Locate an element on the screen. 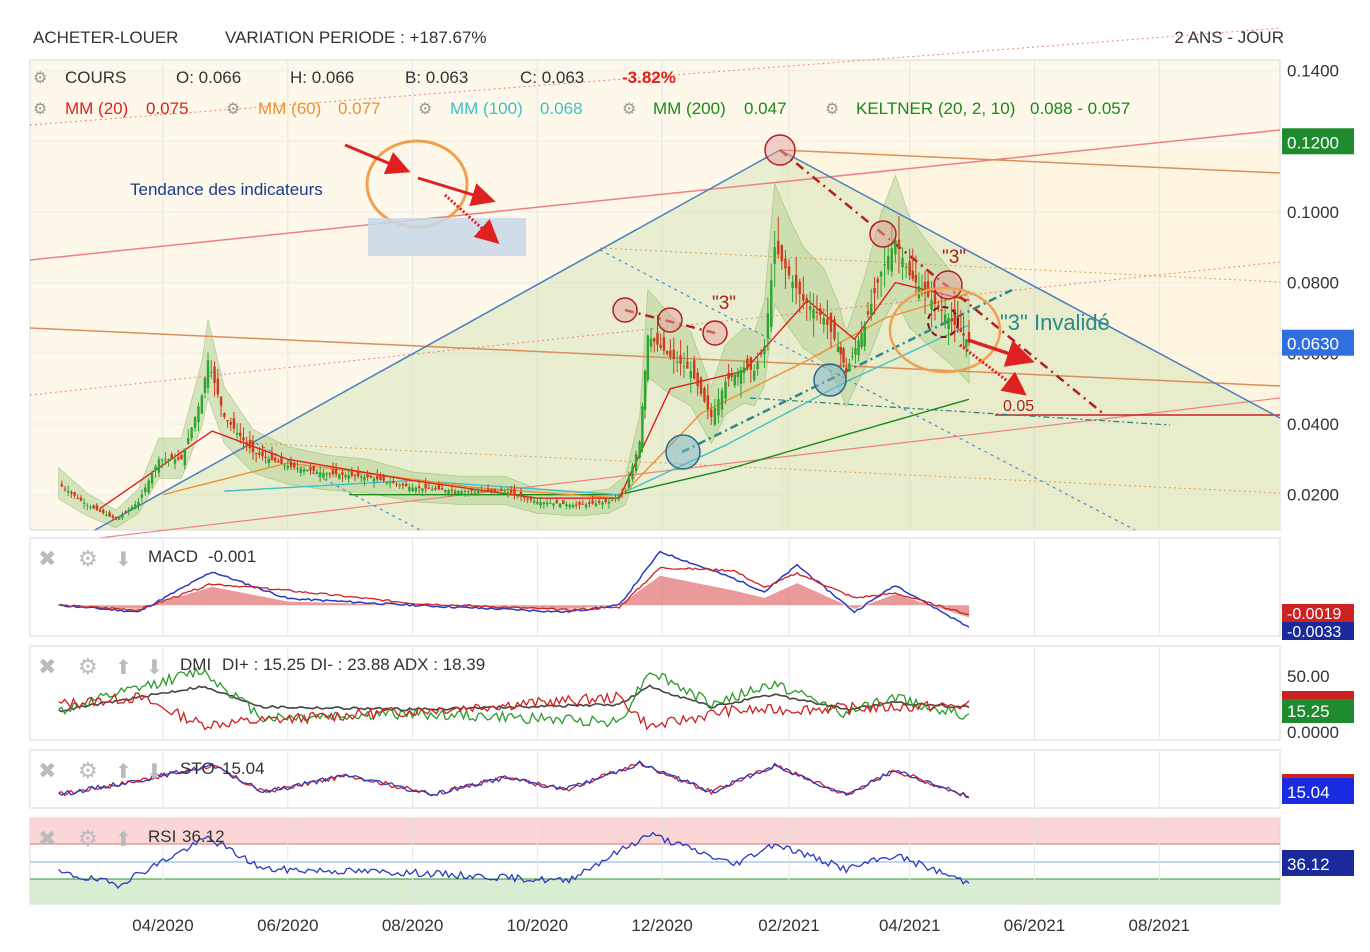 The image size is (1370, 952). period-selector: 2 ANS - JOUR is located at coordinates (1229, 37).